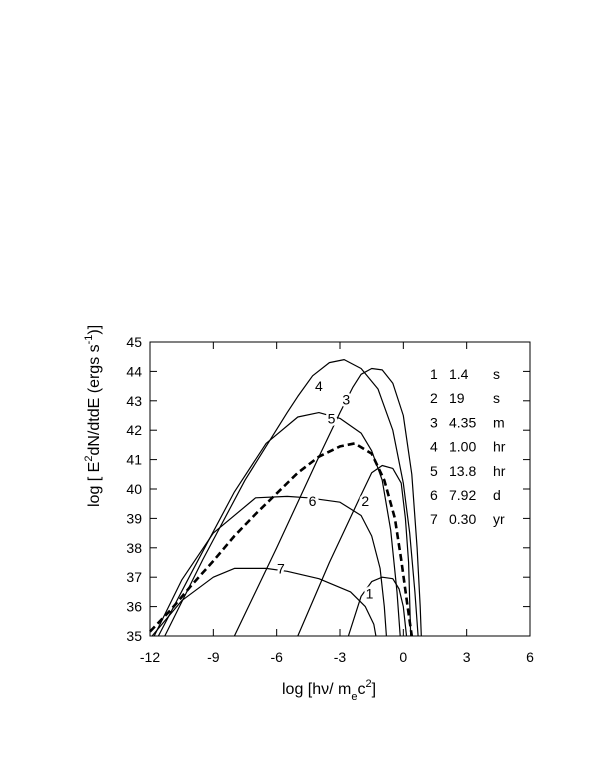 This screenshot has height=763, width=590. What do you see at coordinates (462, 471) in the screenshot?
I see `legend-value: 13.8` at bounding box center [462, 471].